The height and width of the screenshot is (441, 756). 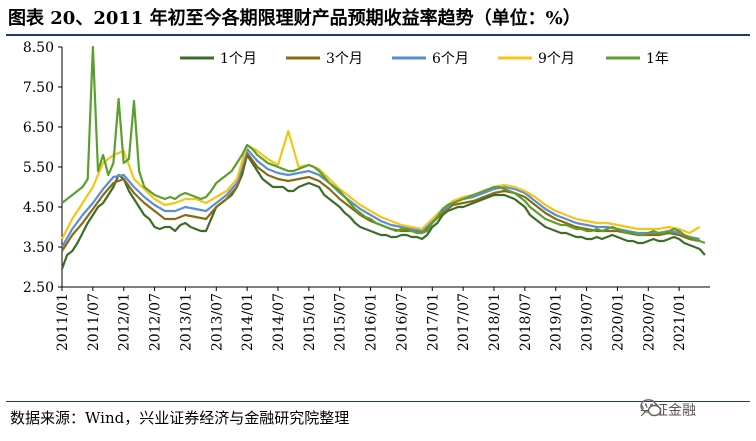 What do you see at coordinates (378, 35) in the screenshot?
I see `title-divider` at bounding box center [378, 35].